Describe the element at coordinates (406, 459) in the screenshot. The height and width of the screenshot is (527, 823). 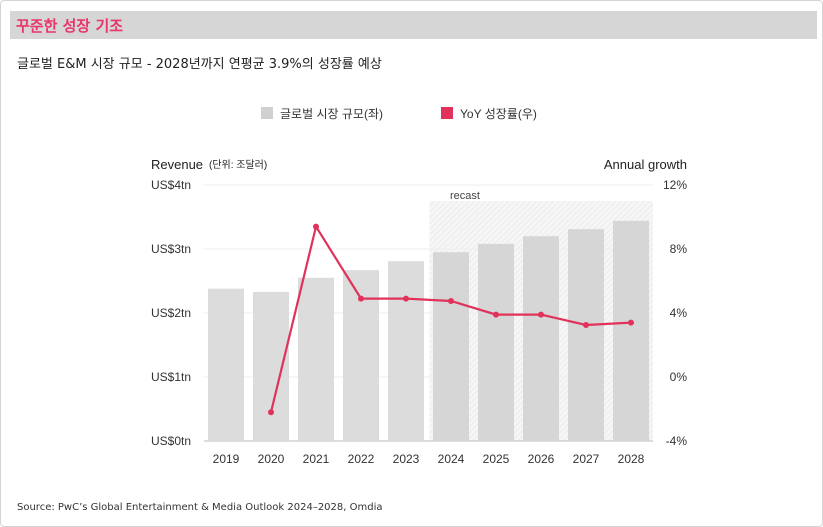
I see `x-tick-label: 2023` at that location.